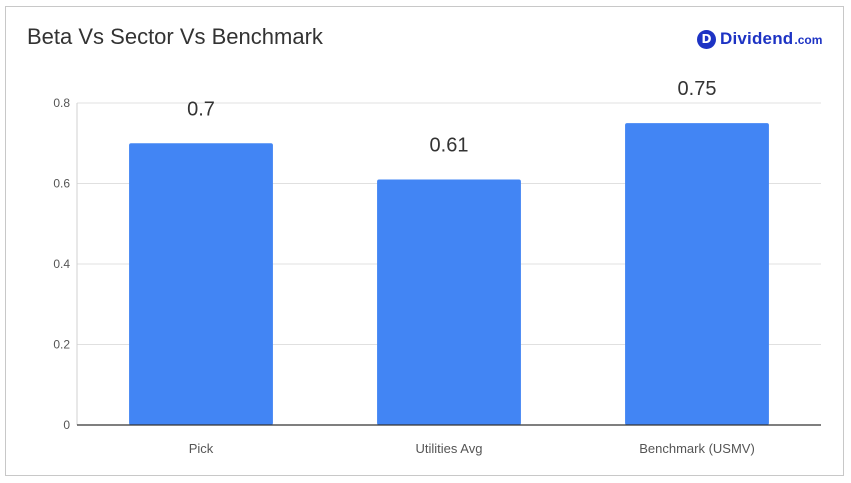 The height and width of the screenshot is (483, 851). I want to click on data-label: 0.75, so click(697, 89).